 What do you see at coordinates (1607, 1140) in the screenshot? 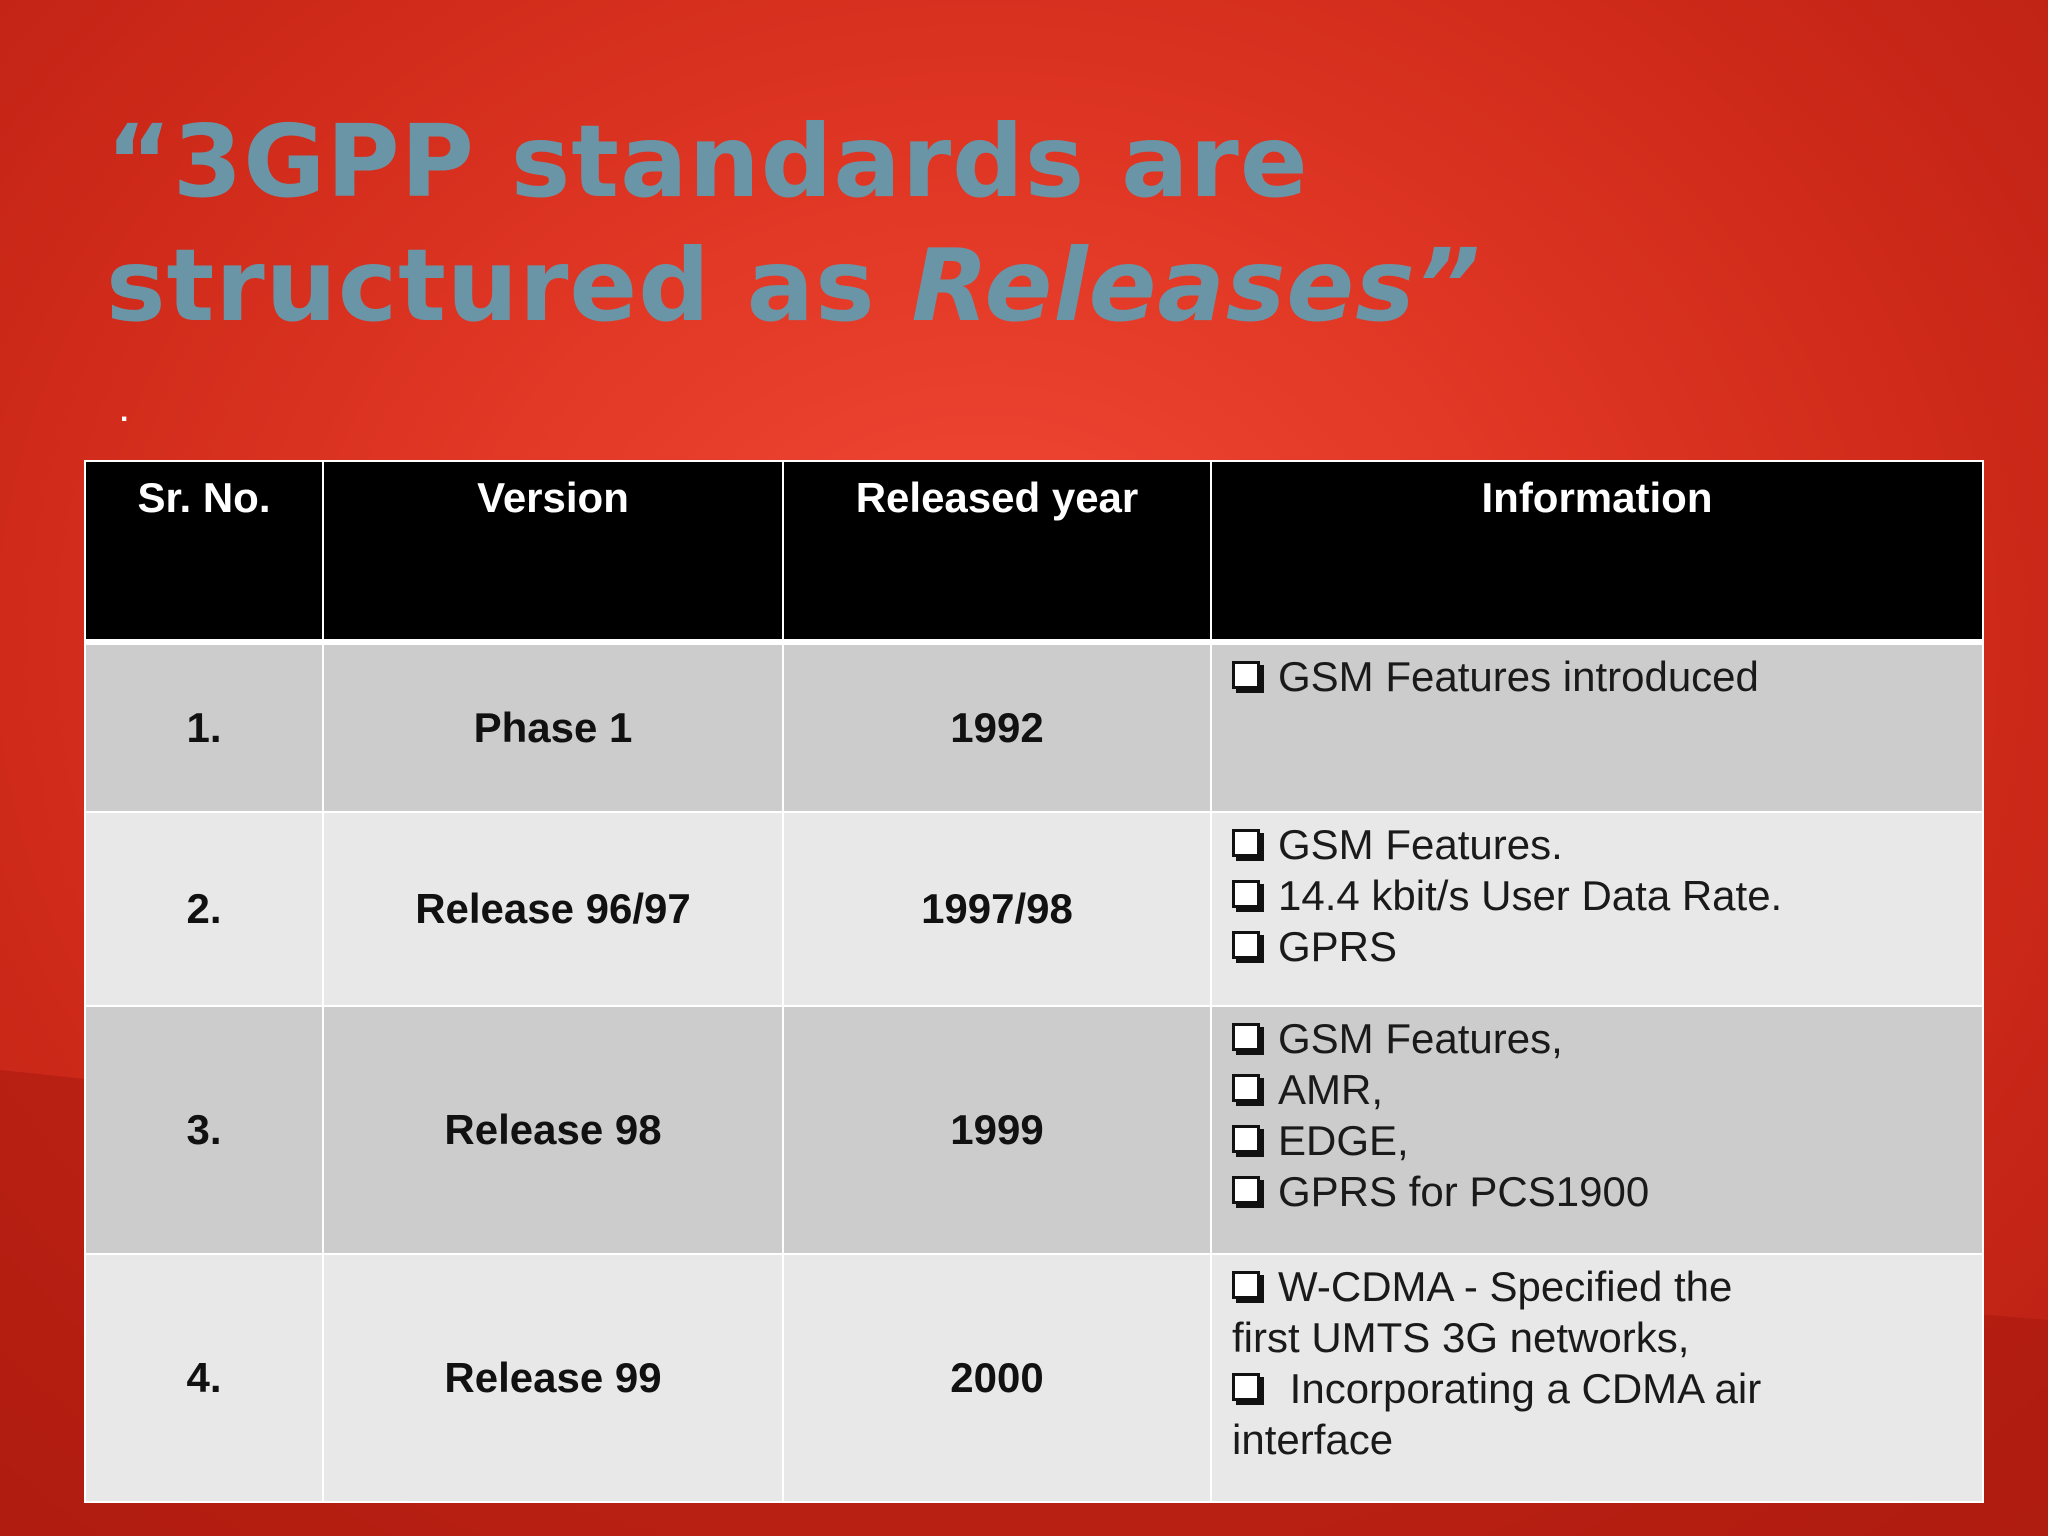
I see `info-bullet: EDGE,` at bounding box center [1607, 1140].